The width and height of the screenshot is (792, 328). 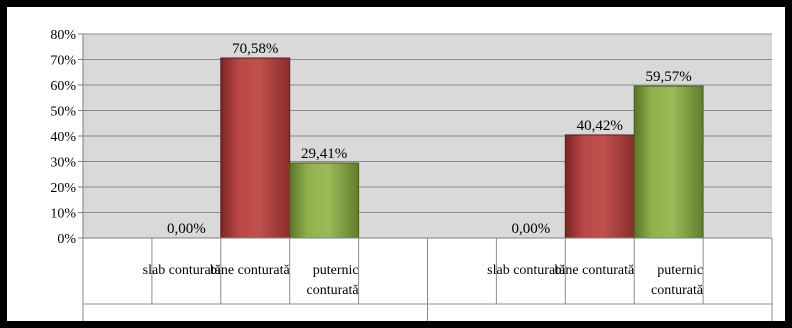 What do you see at coordinates (63, 61) in the screenshot?
I see `y-tick-label: 70%` at bounding box center [63, 61].